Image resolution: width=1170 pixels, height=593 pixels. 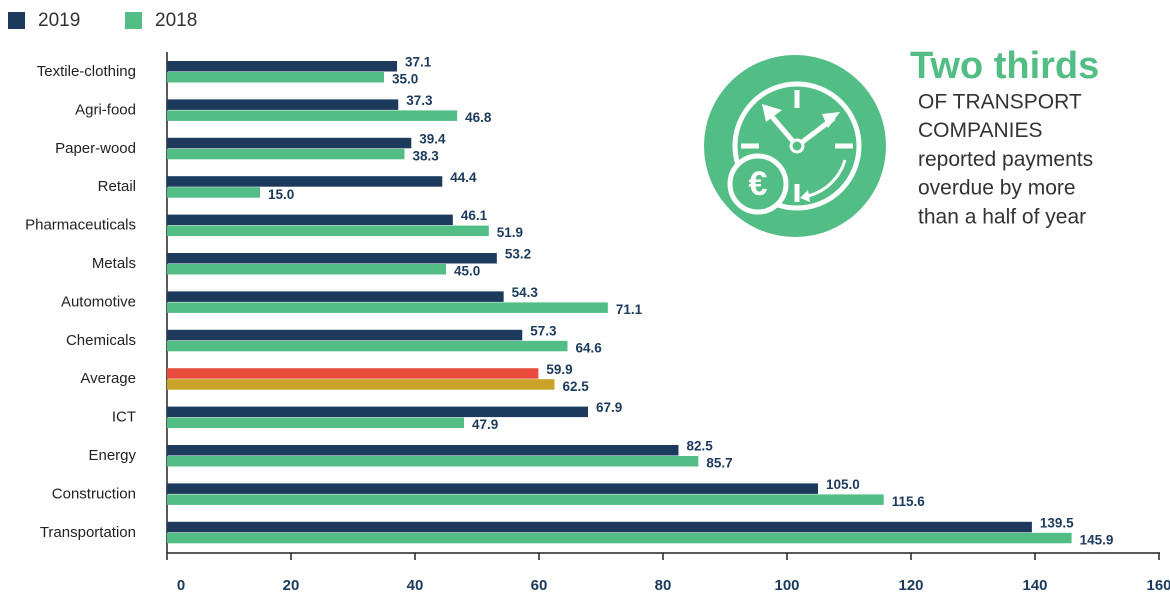 What do you see at coordinates (786, 585) in the screenshot?
I see `x-tick-label: 100` at bounding box center [786, 585].